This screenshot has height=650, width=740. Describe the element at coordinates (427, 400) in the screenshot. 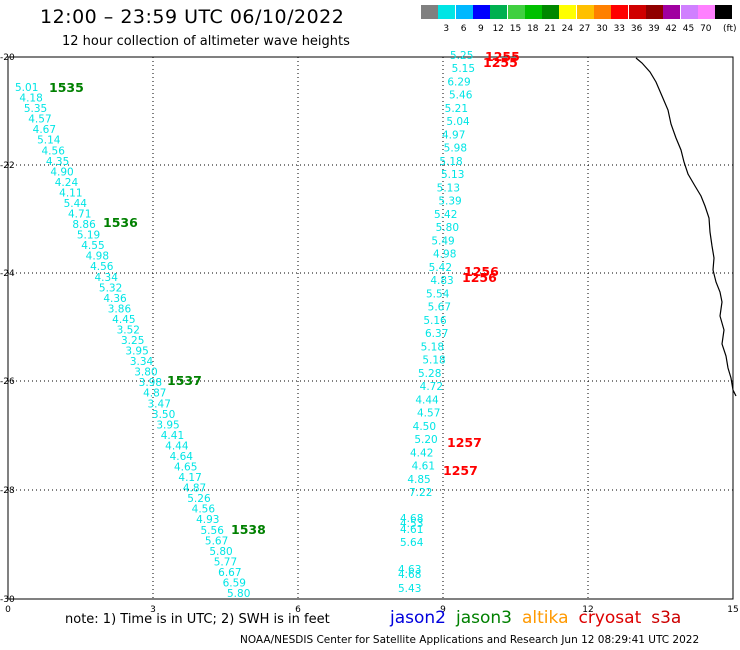

I see `wave-height-value: 4.44` at that location.